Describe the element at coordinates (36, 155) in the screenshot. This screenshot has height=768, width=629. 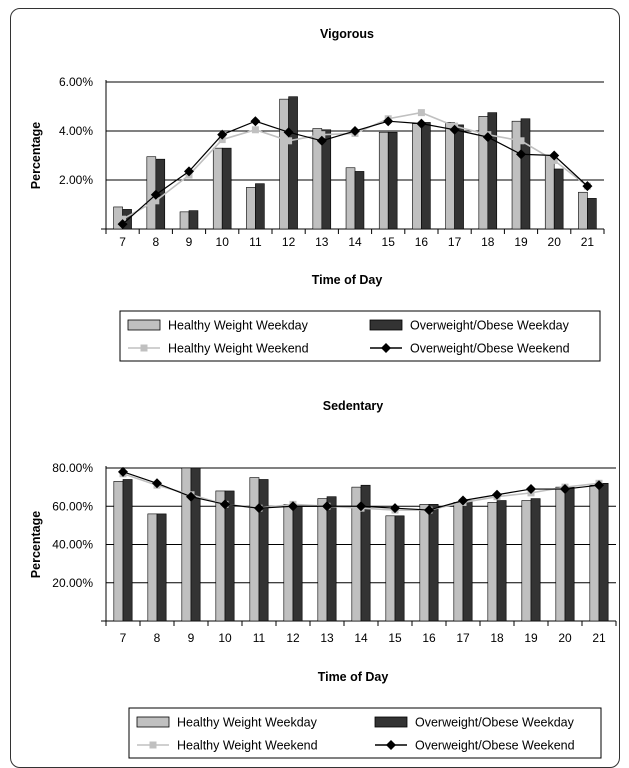
I see `y-axis-label: Percentage` at that location.